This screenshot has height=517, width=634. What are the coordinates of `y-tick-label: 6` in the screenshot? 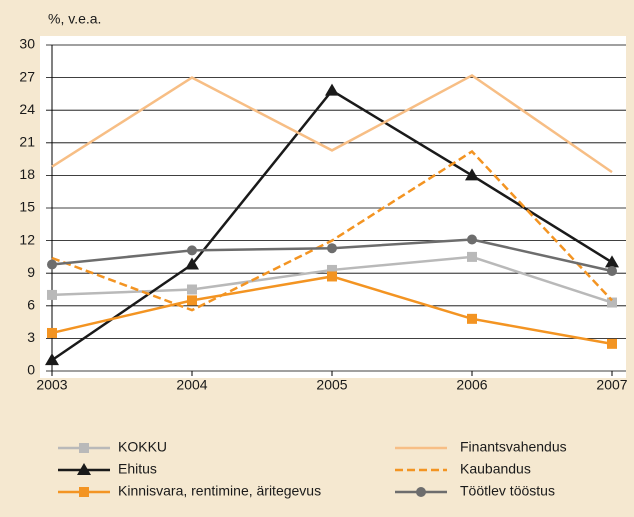 It's located at (31, 305).